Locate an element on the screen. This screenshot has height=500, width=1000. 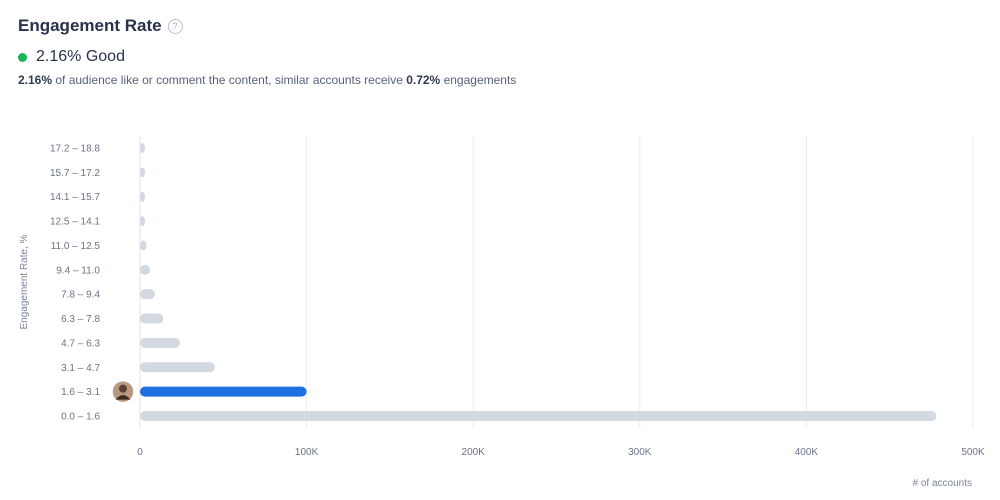
y-tick-label: 1.6 – 3.1 is located at coordinates (80, 392).